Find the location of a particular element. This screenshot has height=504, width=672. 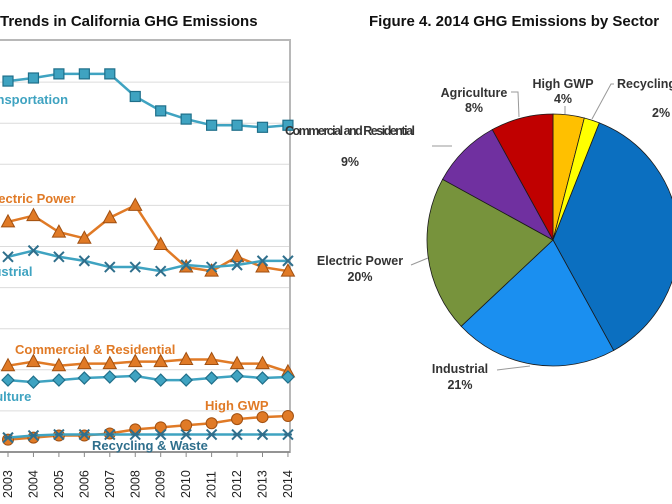

x-tick-label: 2008 is located at coordinates (135, 484).